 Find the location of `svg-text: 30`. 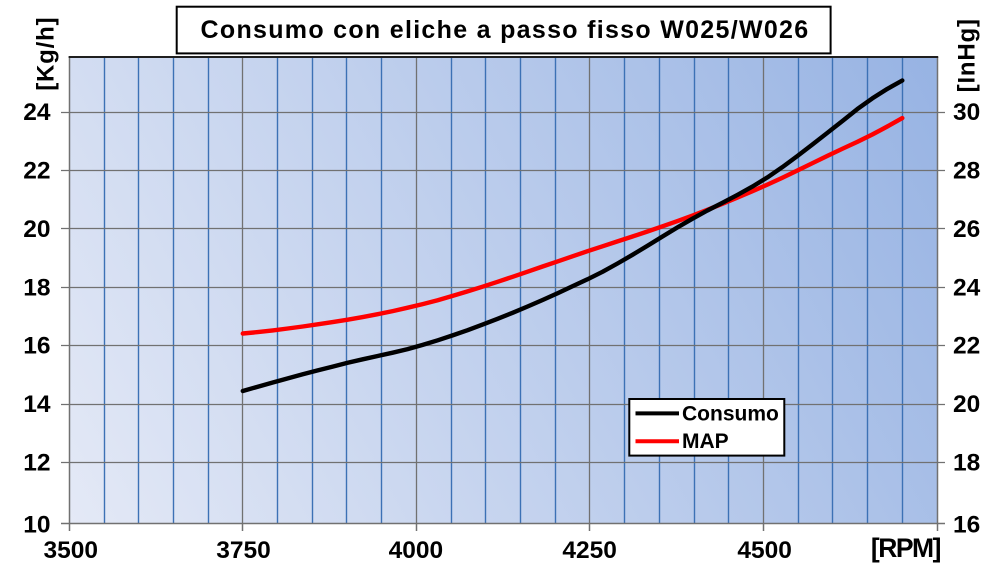

svg-text: 30 is located at coordinates (966, 112).